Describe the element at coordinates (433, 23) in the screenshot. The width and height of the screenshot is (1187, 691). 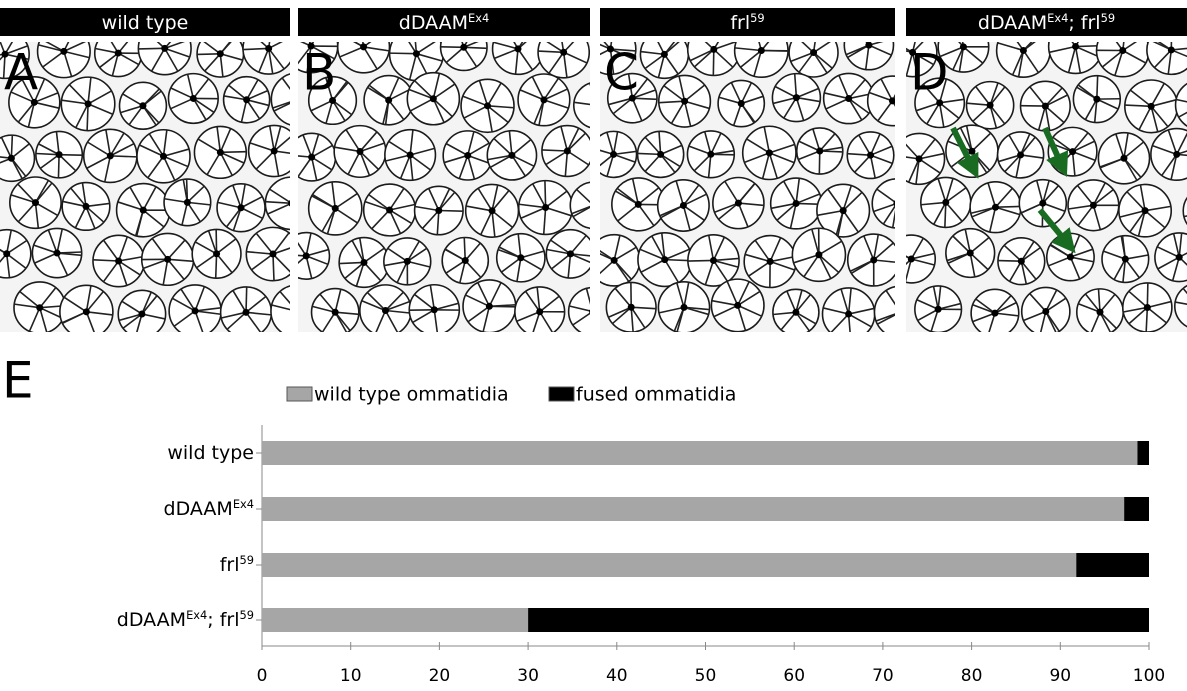
I see `panel-title-part: dDAAM` at that location.